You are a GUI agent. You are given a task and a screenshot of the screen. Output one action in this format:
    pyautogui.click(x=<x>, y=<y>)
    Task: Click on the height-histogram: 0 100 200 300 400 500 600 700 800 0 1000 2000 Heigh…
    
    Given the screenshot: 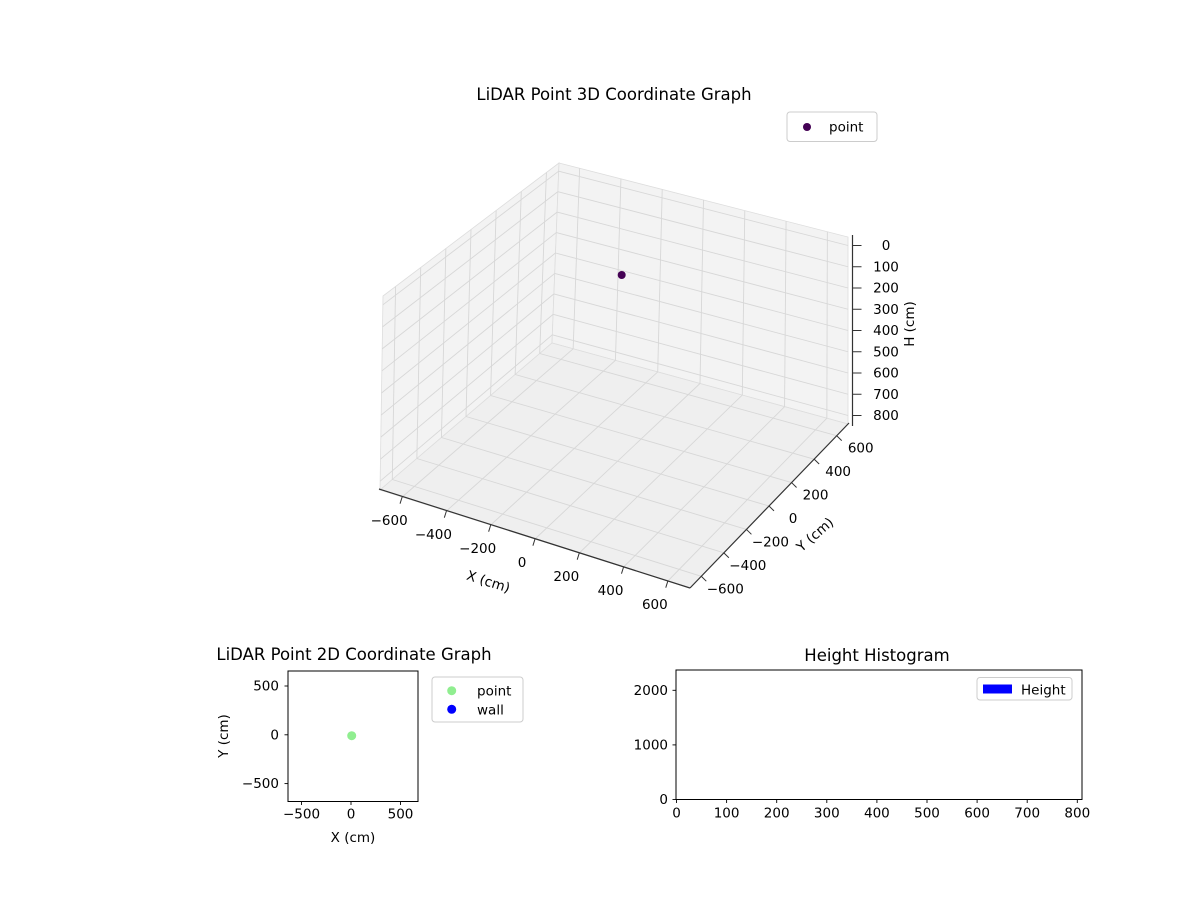 What is the action you would take?
    pyautogui.click(x=862, y=734)
    